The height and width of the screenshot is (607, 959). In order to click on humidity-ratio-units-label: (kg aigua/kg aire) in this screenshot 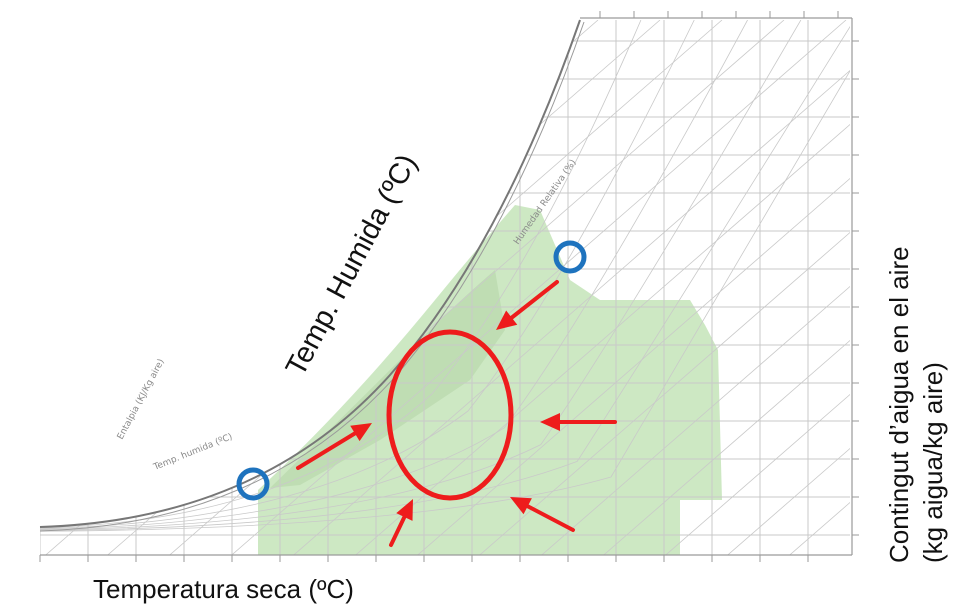, I will do `click(933, 462)`.